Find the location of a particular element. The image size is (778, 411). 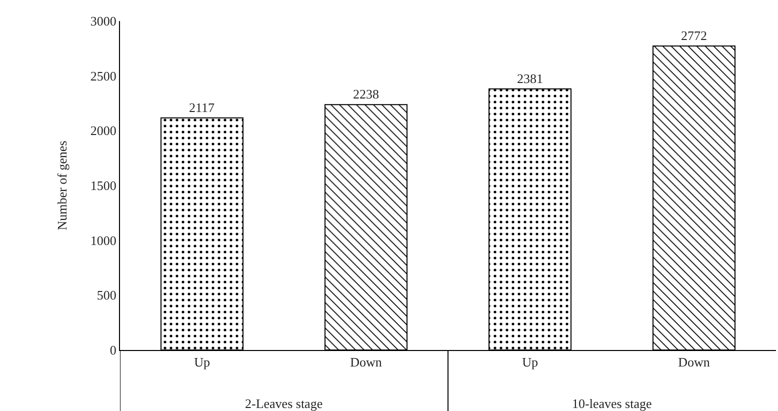

y-tick-label: 3000 is located at coordinates (103, 21).